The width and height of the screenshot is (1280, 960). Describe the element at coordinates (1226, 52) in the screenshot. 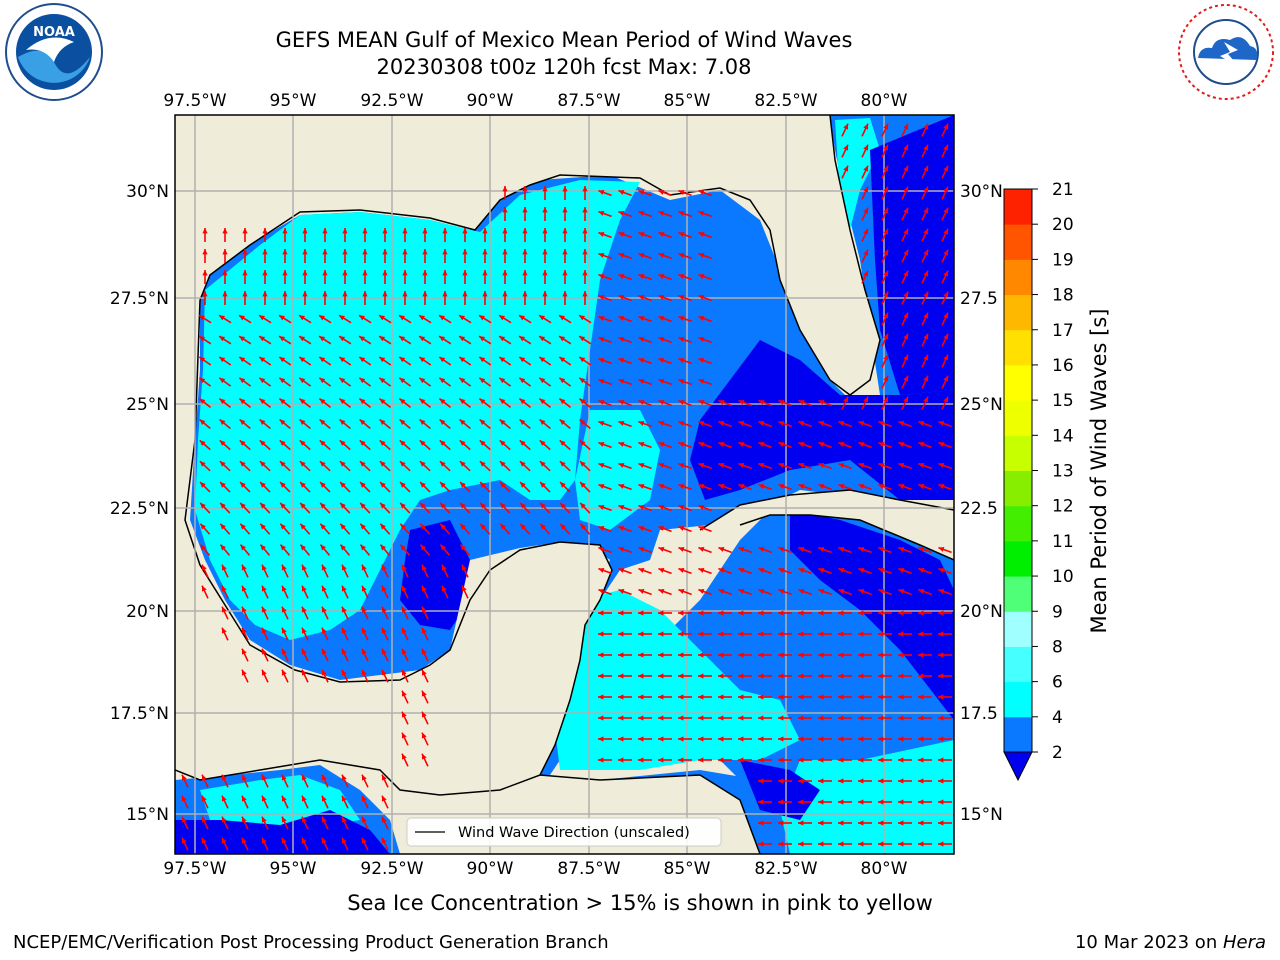

I see `nws-logo-icon` at that location.